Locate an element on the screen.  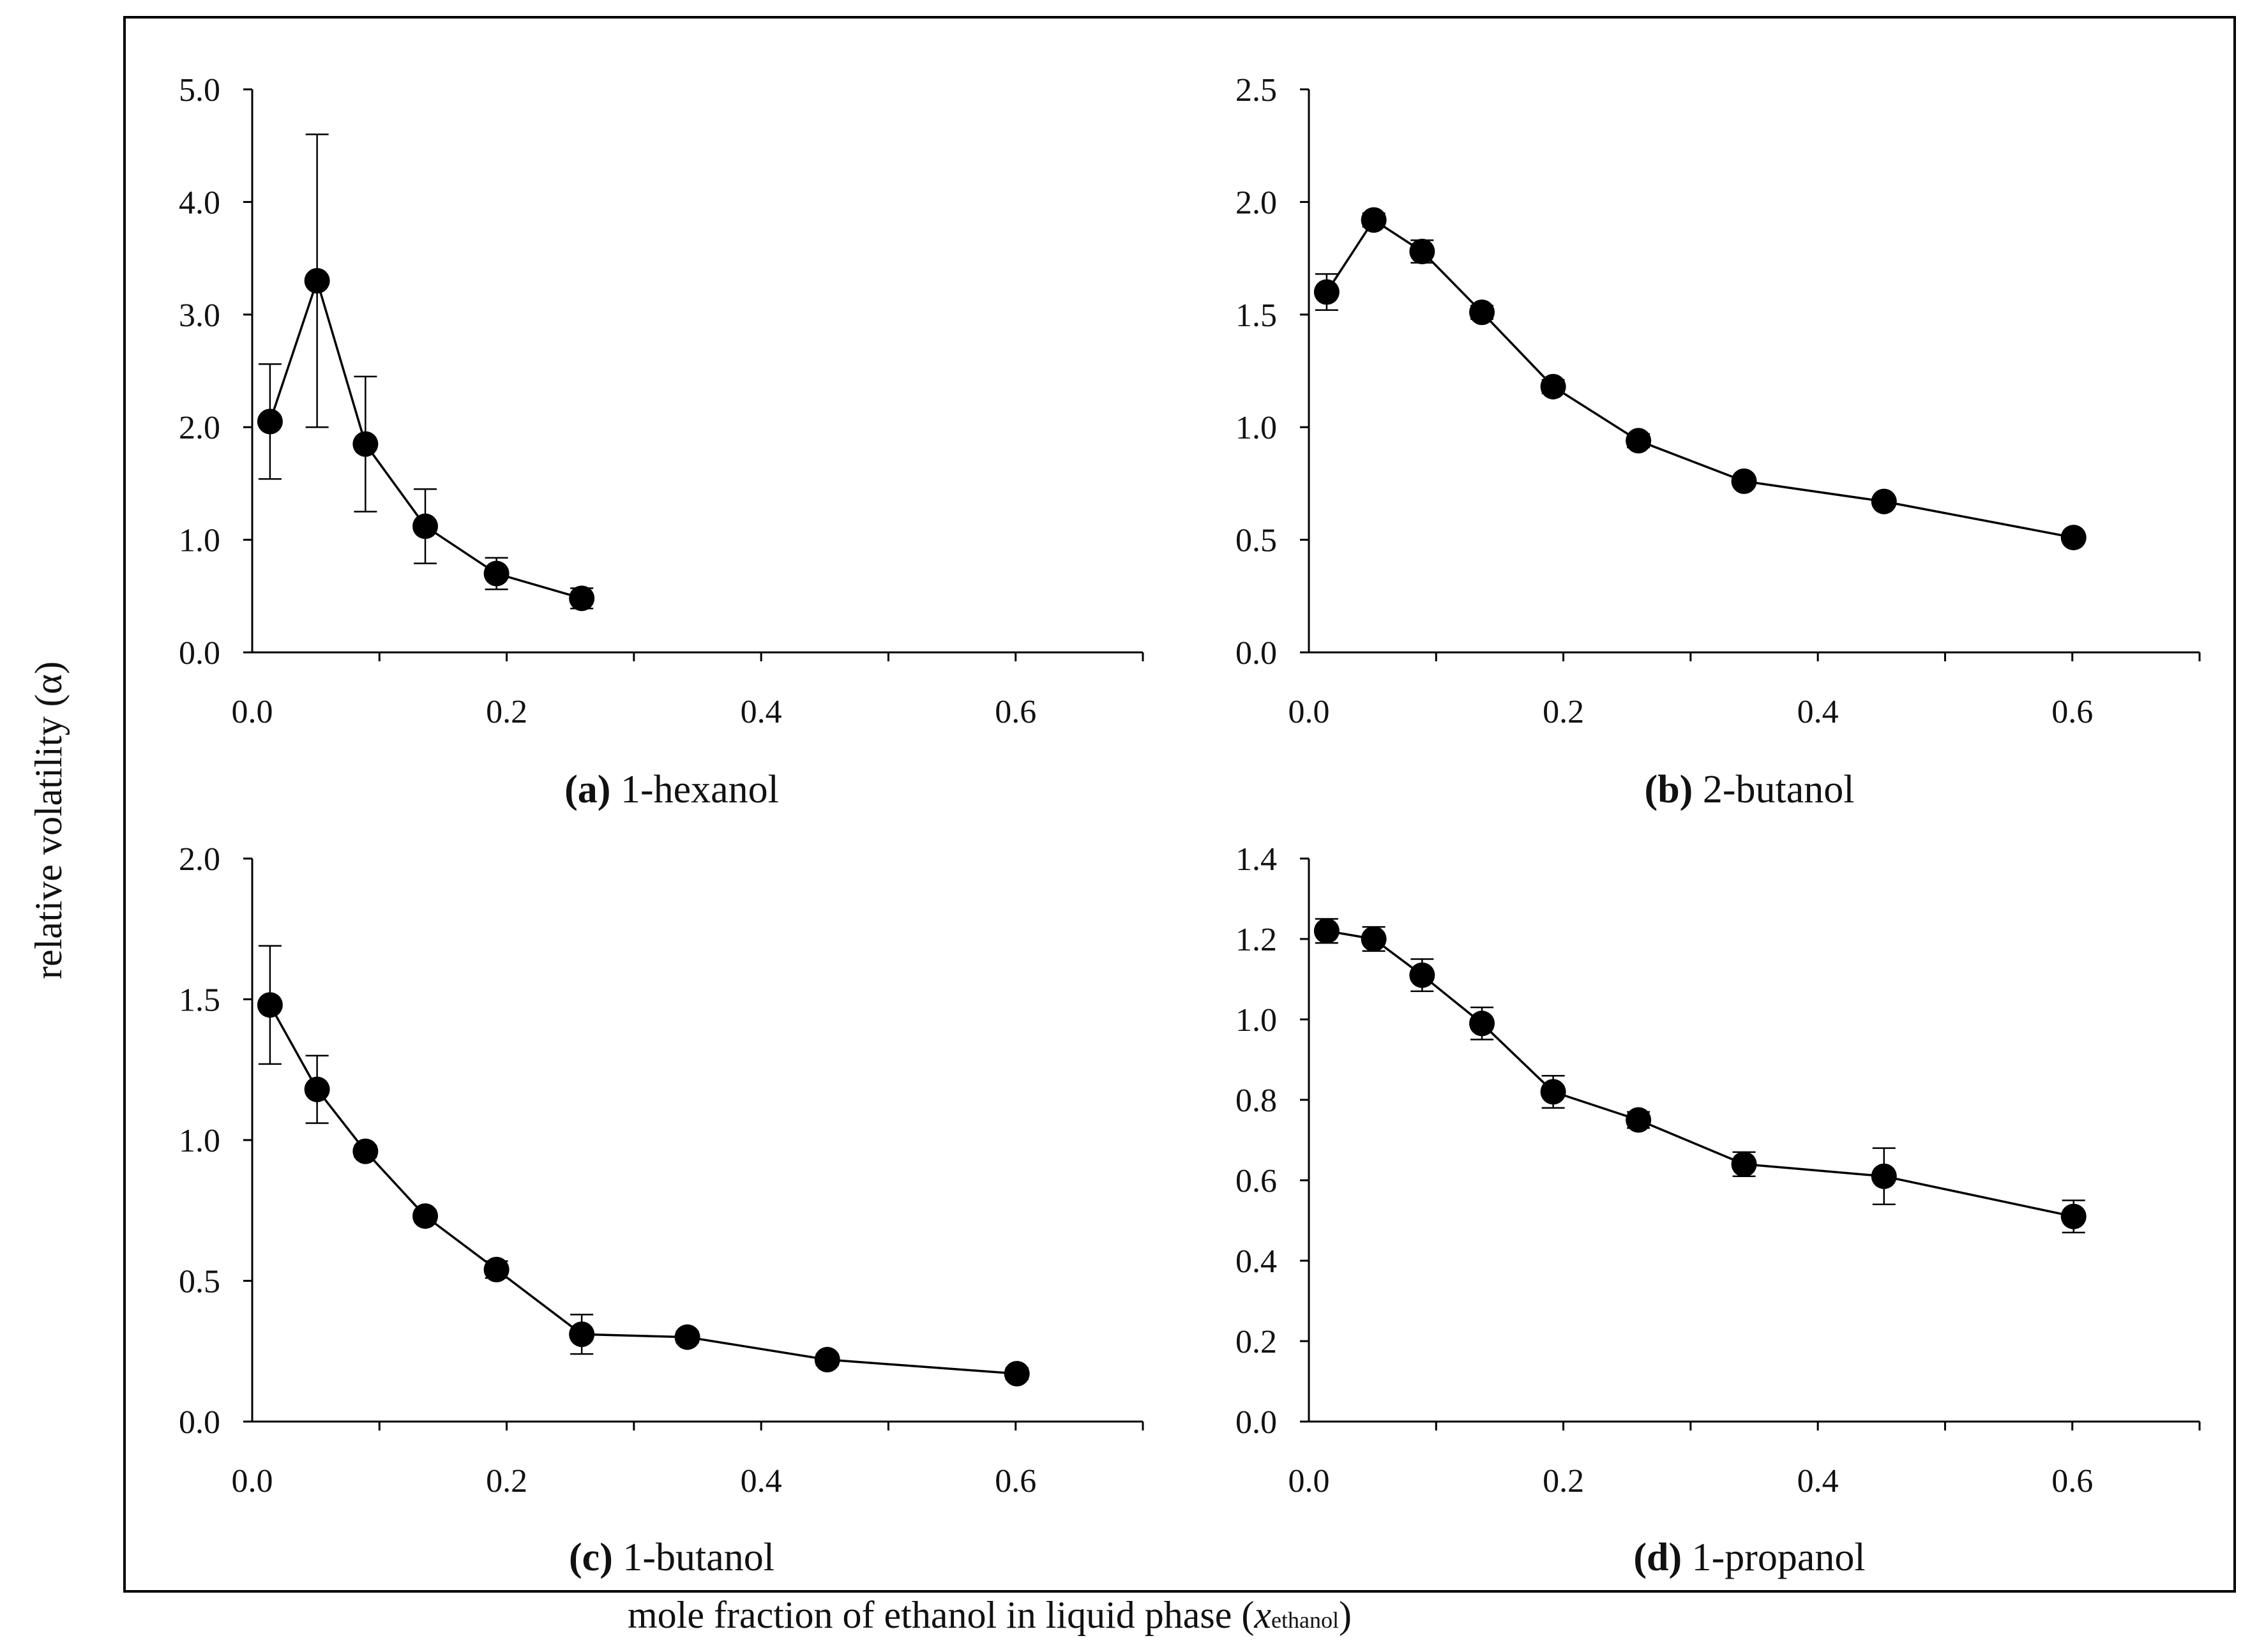
panel-caption: (a) 1-hexanol is located at coordinates (672, 789).